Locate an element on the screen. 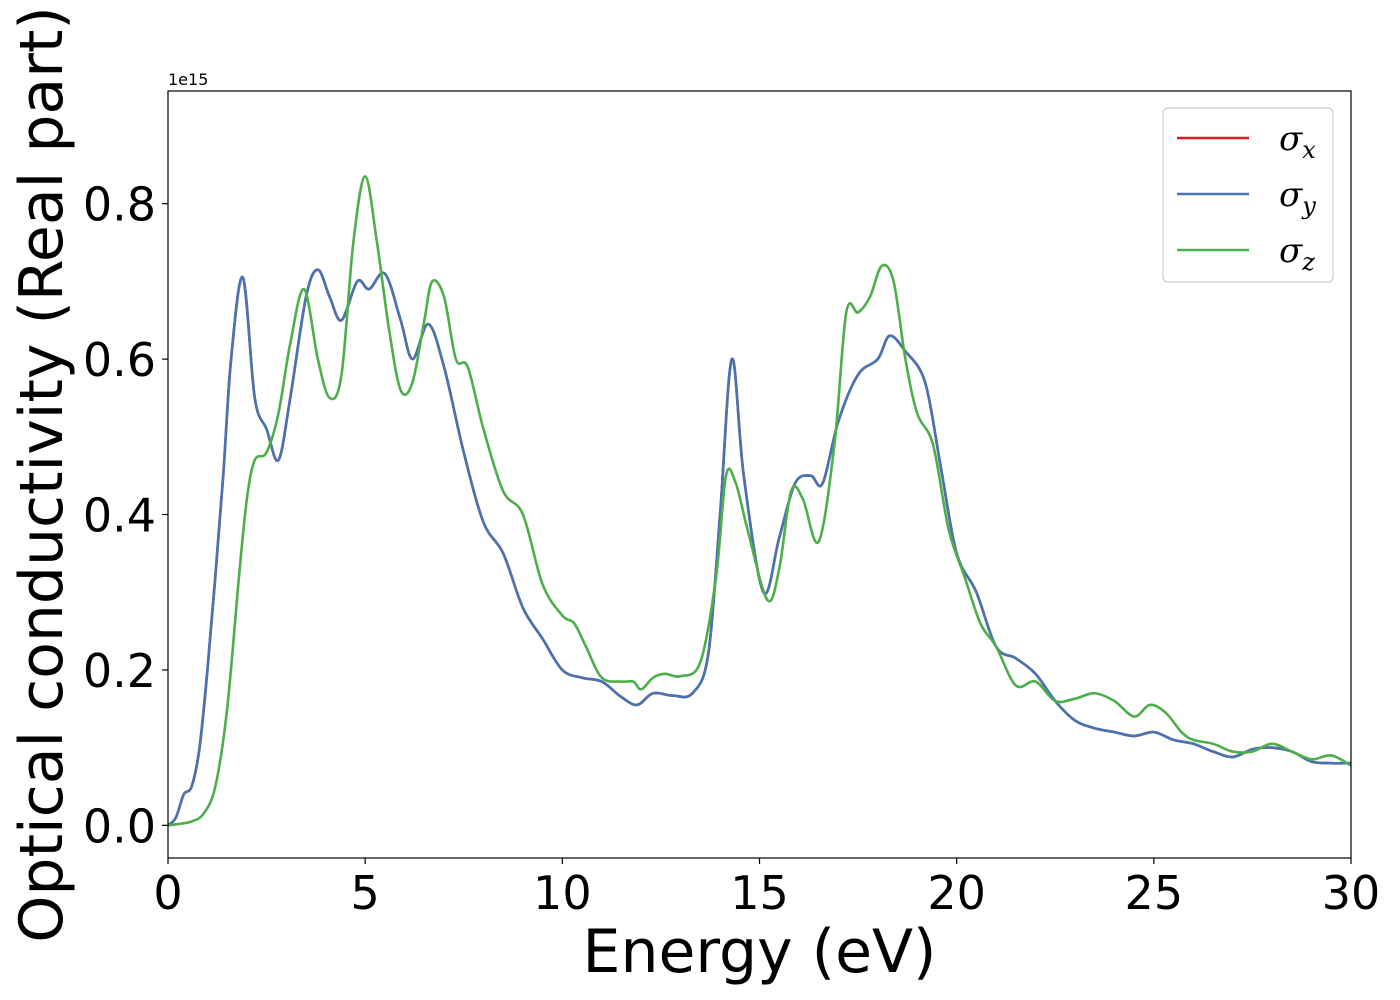 The width and height of the screenshot is (1400, 1000). legend: σx σy σz is located at coordinates (1248, 195).